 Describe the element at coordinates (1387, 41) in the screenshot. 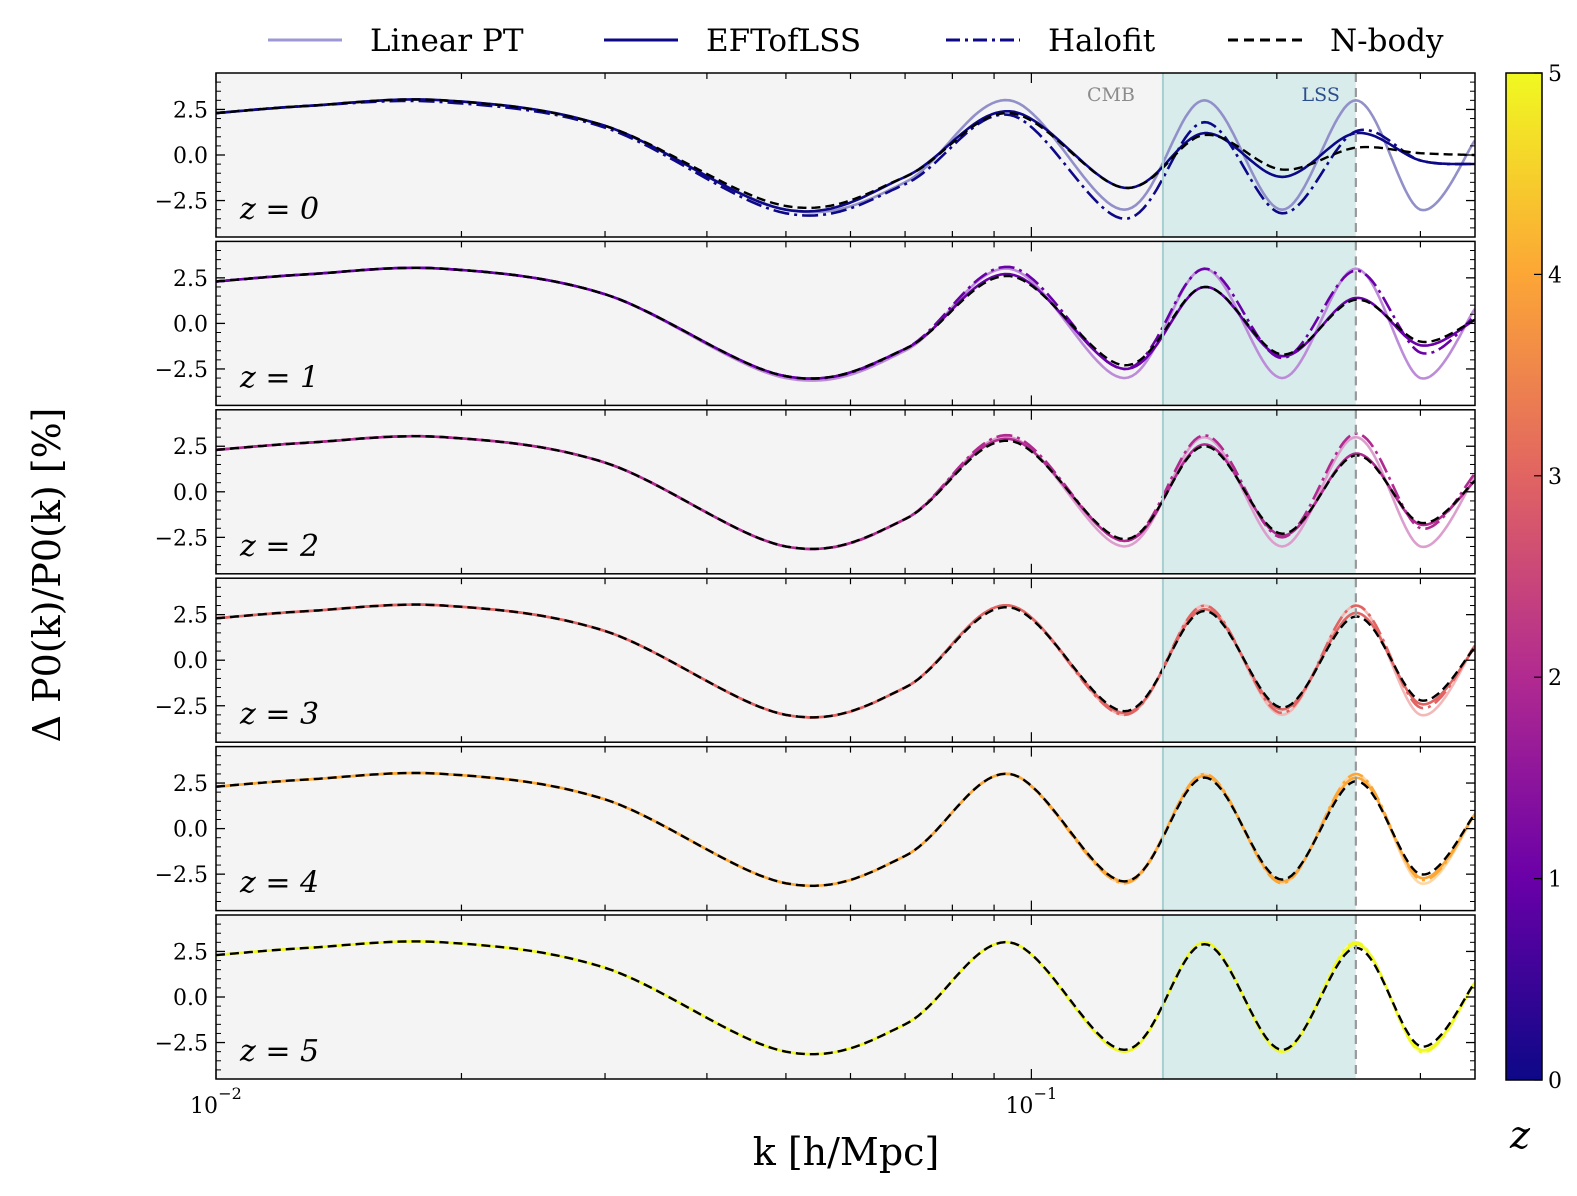

I see `legend-label: N-body` at that location.